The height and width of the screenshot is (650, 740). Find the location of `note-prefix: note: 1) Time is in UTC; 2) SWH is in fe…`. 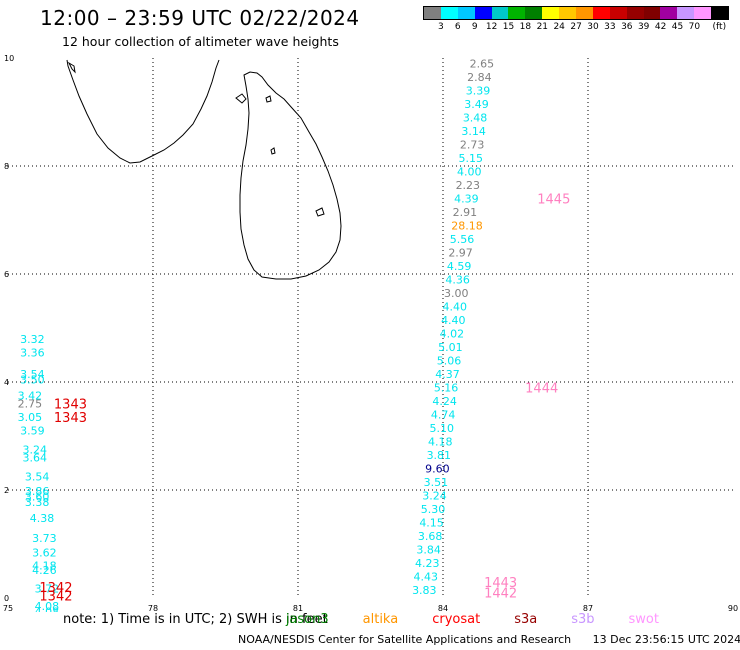

note-prefix: note: 1) Time is in UTC; 2) SWH is in fe… is located at coordinates (195, 619).